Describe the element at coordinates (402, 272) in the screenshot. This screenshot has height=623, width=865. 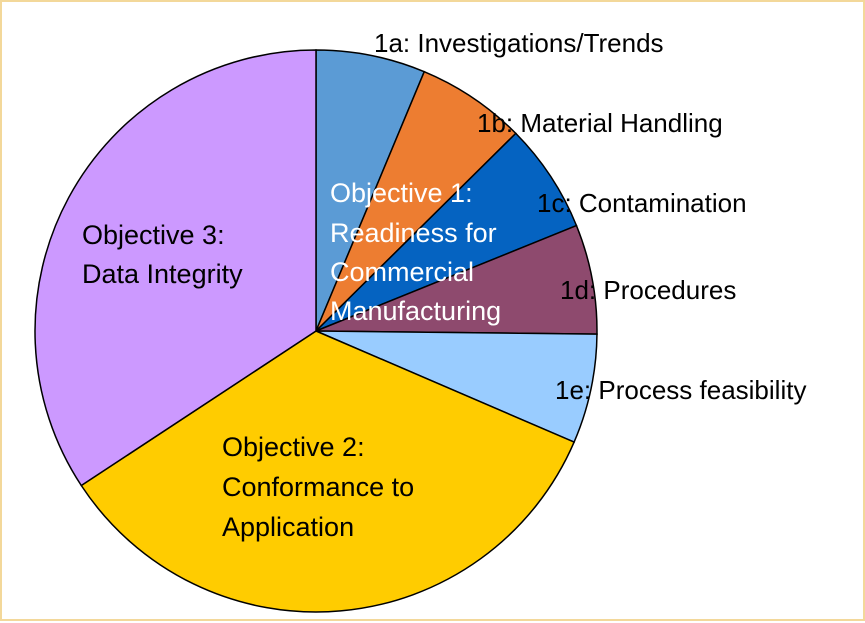
I see `objective1-line3: Commercial` at that location.